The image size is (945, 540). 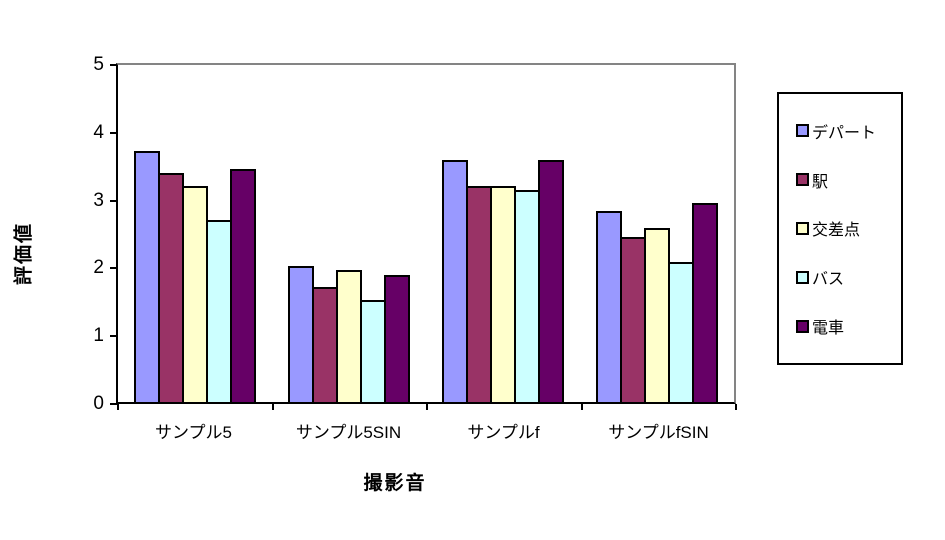 I want to click on legend: デパート駅交差点バス電車, so click(x=840, y=228).